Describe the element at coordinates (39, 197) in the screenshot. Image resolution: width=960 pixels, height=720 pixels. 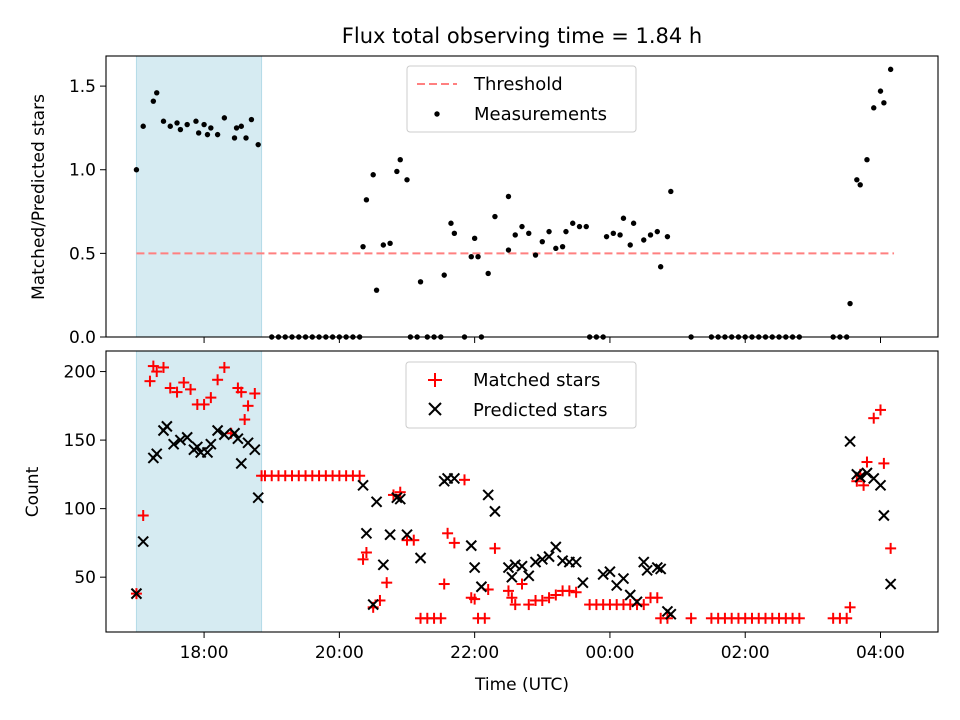
I see `top-y-axis-label: Matched/Predicted stars` at that location.